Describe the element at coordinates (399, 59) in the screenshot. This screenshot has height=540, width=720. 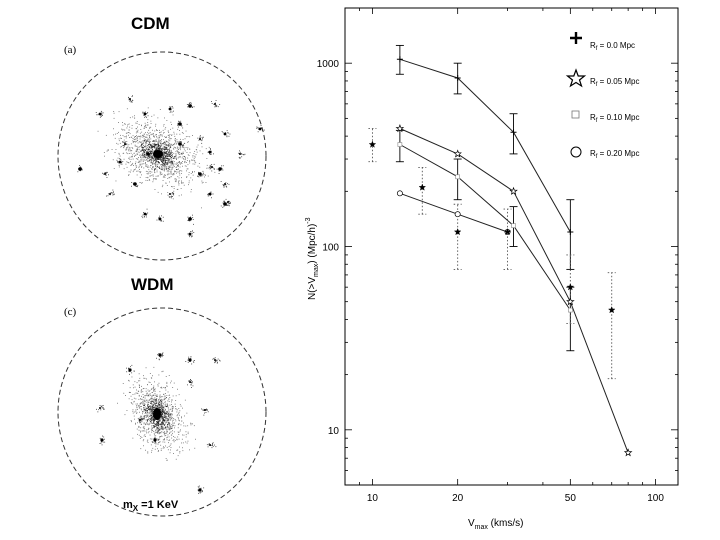
I see `marker-plus` at that location.